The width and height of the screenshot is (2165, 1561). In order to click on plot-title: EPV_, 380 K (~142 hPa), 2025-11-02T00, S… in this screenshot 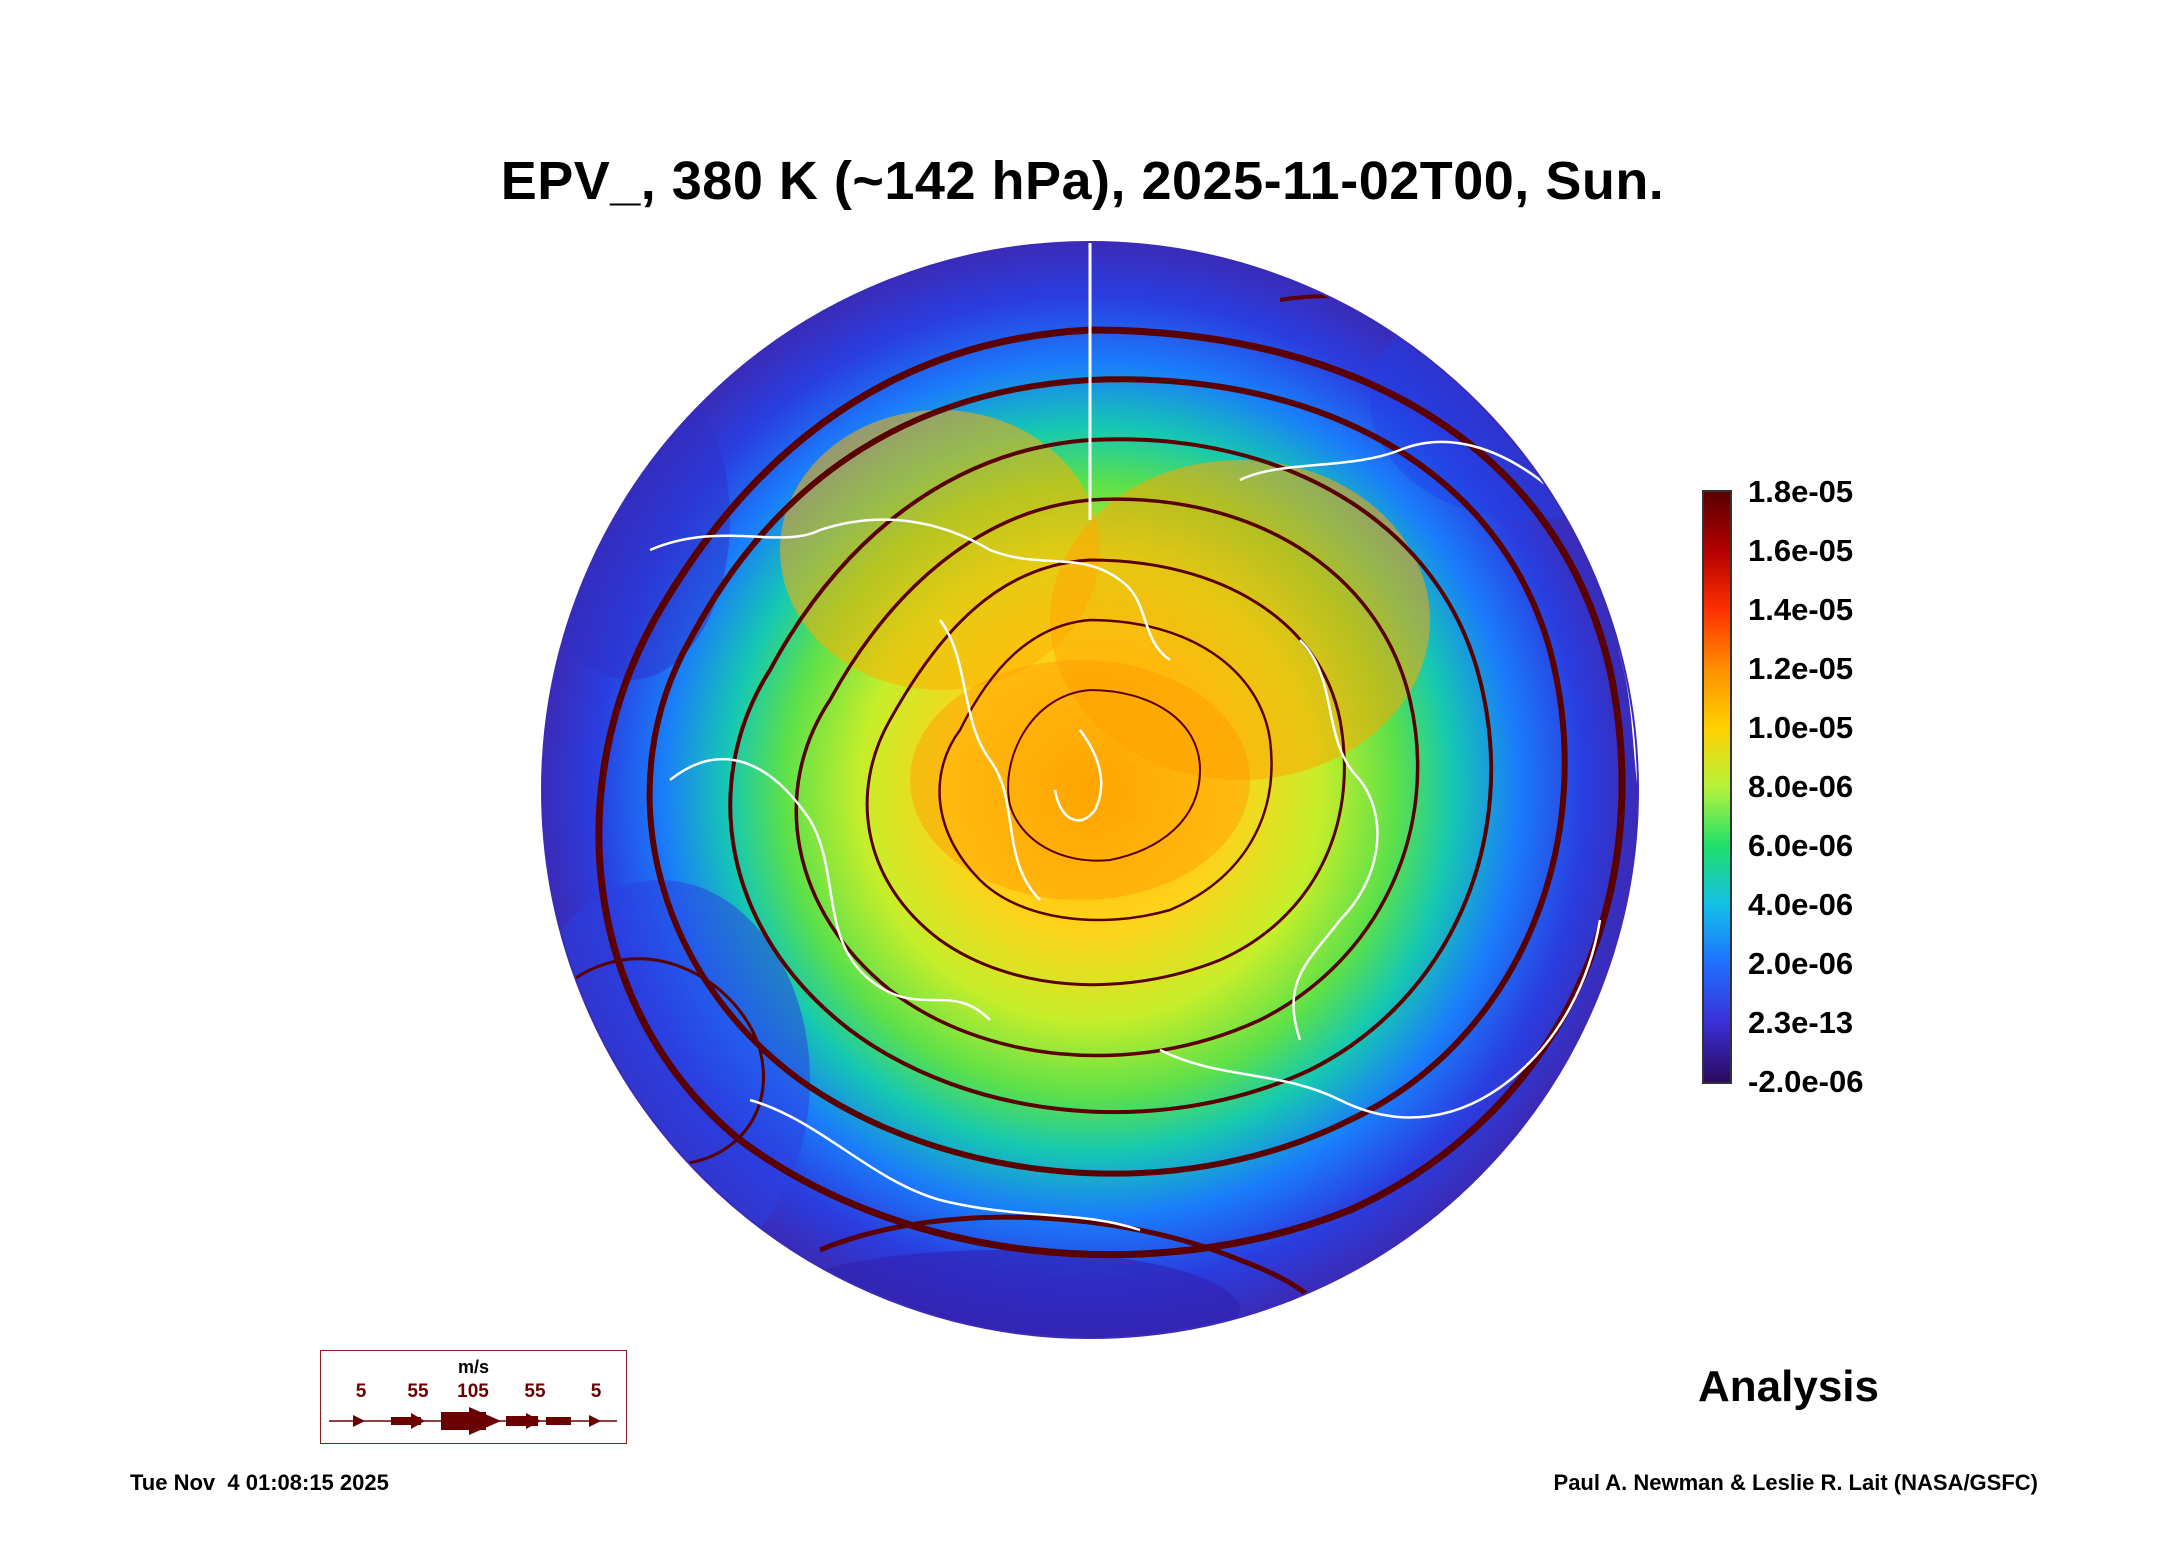, I will do `click(1082, 181)`.